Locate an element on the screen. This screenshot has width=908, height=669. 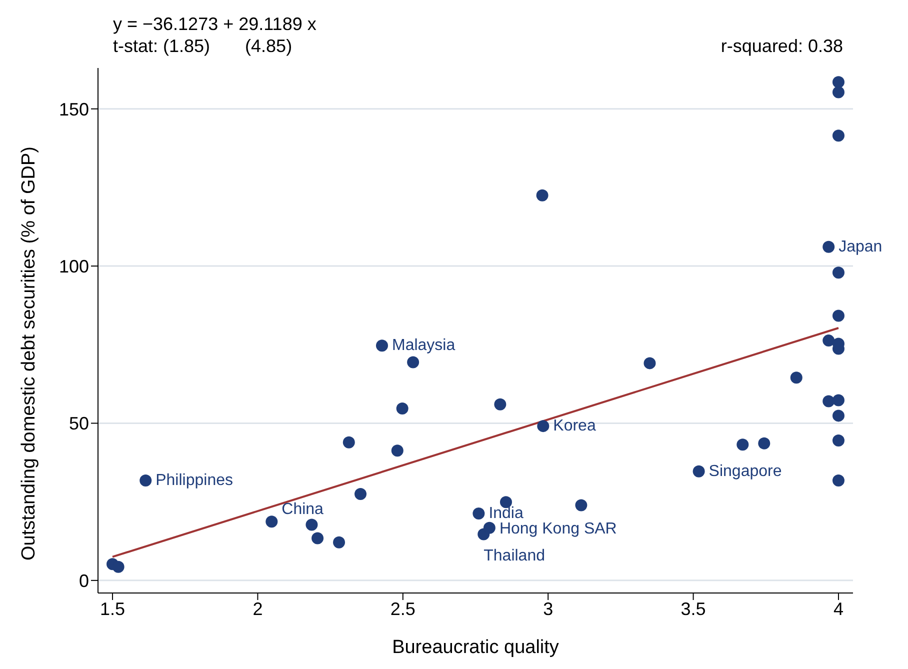
text: t-stat: (1.85) (4.85) is located at coordinates (202, 46).